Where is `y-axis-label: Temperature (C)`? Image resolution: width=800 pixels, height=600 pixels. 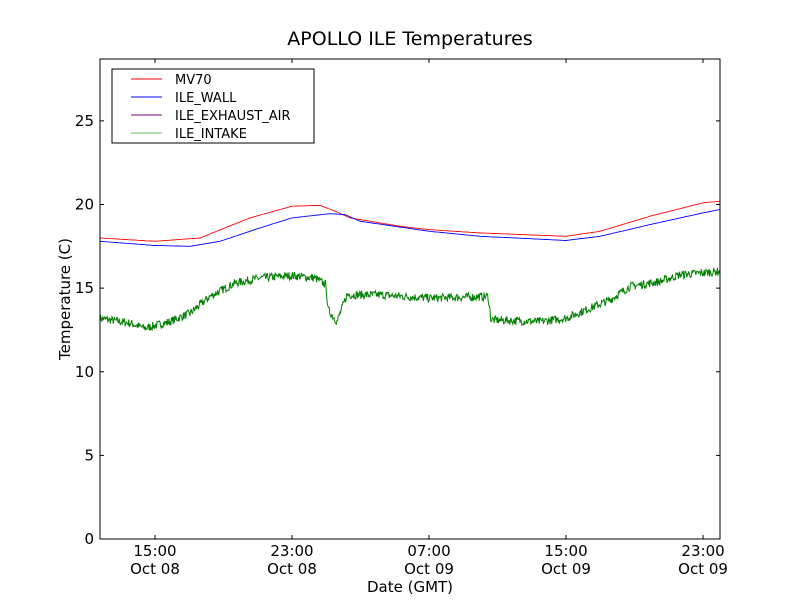 y-axis-label: Temperature (C) is located at coordinates (65, 299).